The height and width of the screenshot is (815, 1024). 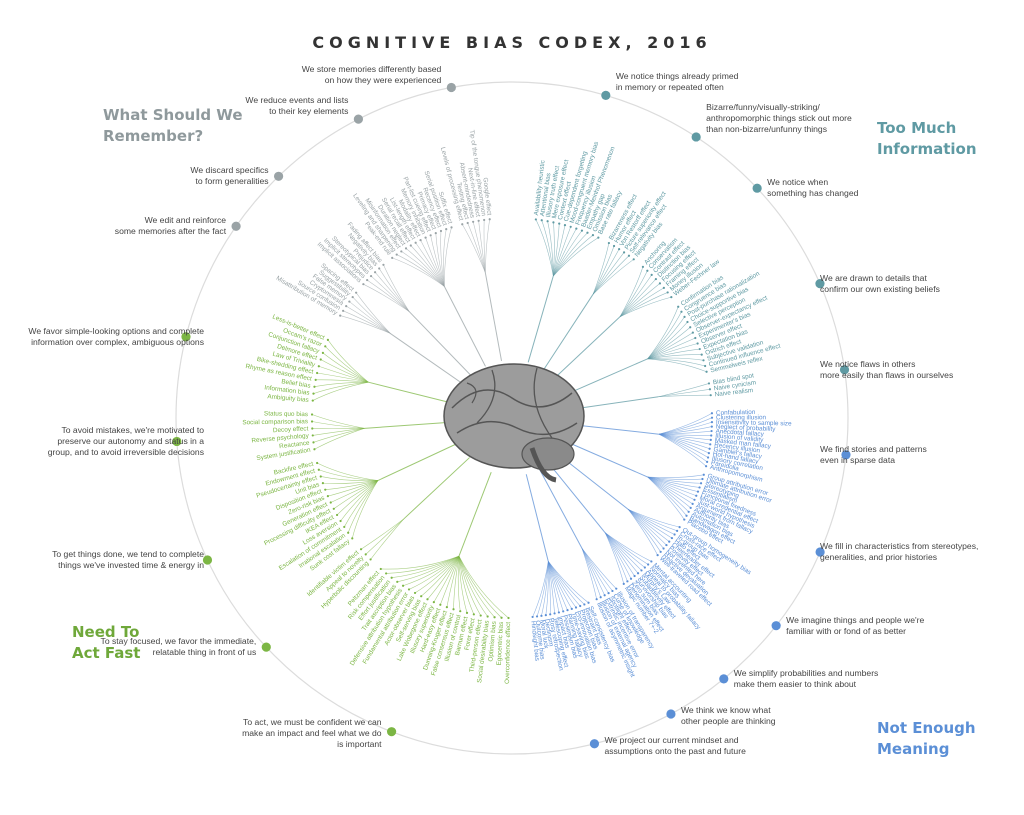 What do you see at coordinates (879, 557) in the screenshot?
I see `category-line: generalities, and prior histories` at bounding box center [879, 557].